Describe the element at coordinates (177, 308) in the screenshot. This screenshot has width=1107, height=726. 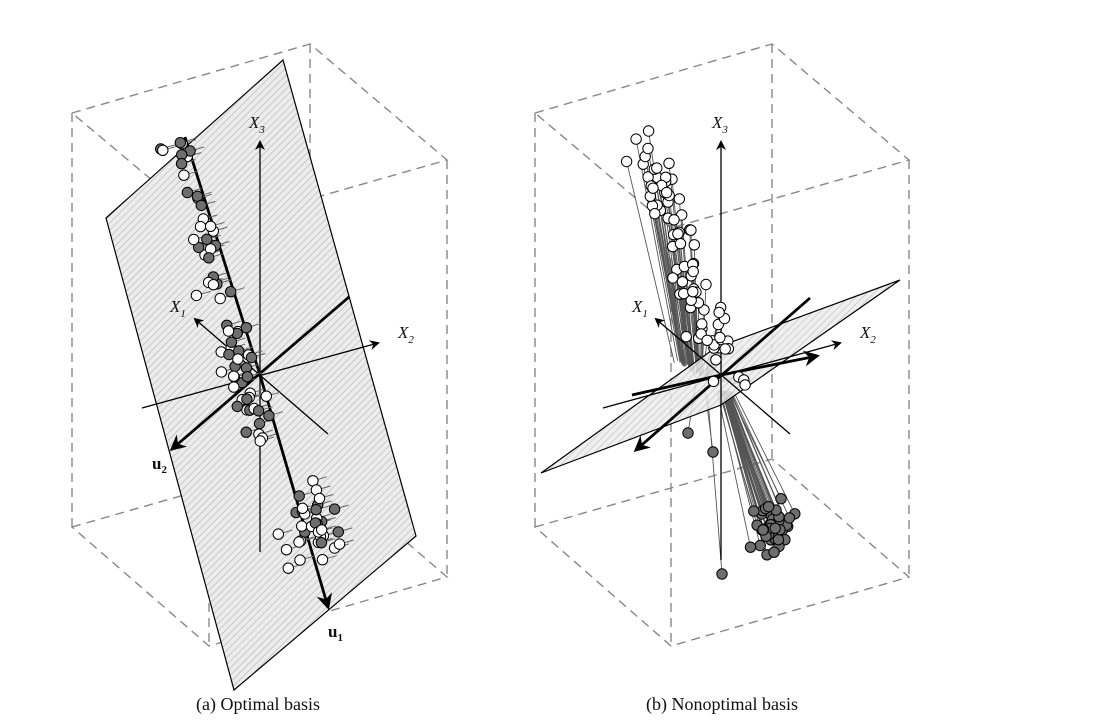
I see `axis-label-x1-a: X1` at that location.